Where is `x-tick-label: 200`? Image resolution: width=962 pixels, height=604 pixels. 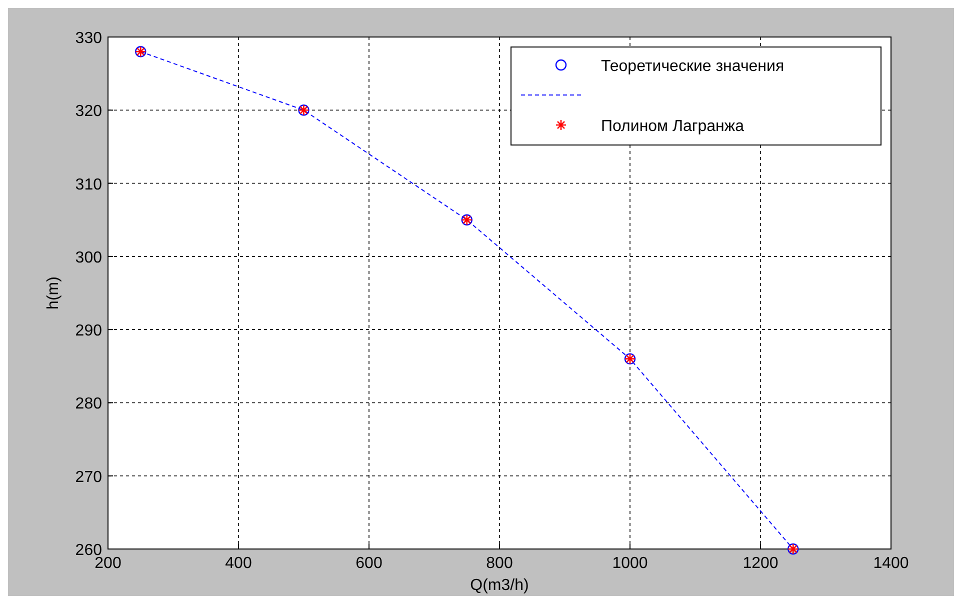 x-tick-label: 200 is located at coordinates (108, 563).